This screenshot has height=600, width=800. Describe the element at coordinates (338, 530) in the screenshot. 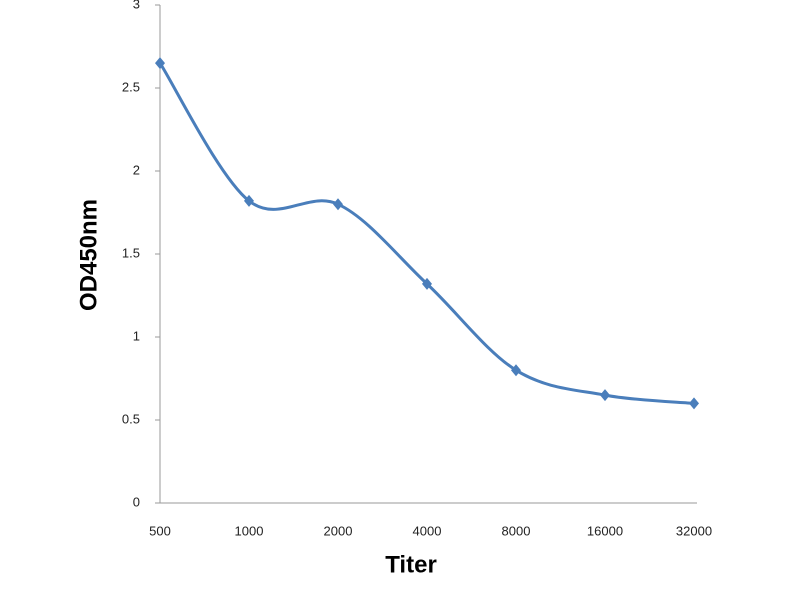

I see `x-tick-label: 2000` at that location.